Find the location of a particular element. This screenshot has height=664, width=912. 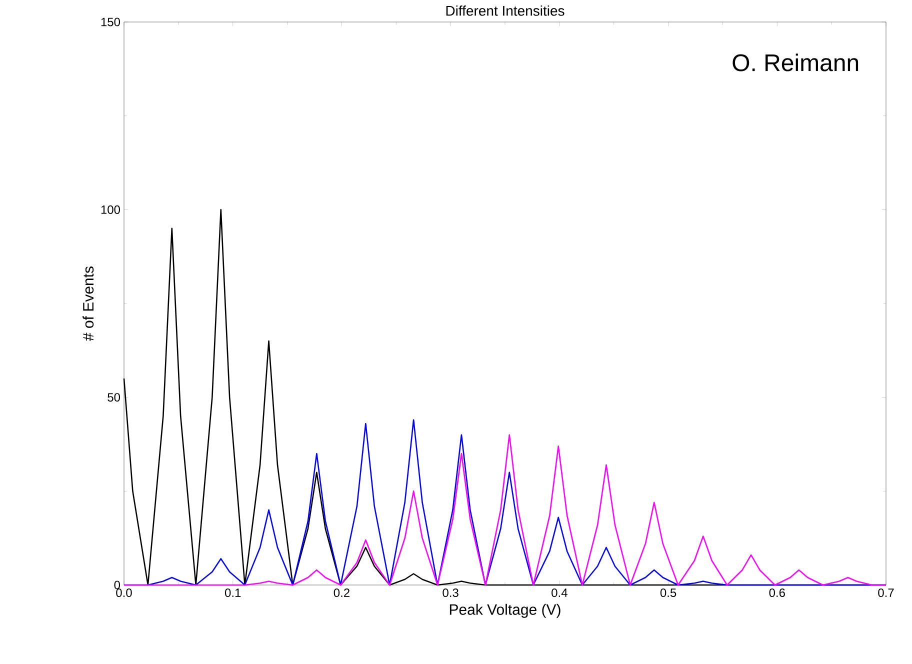

y-tick-label: 100 is located at coordinates (110, 209).